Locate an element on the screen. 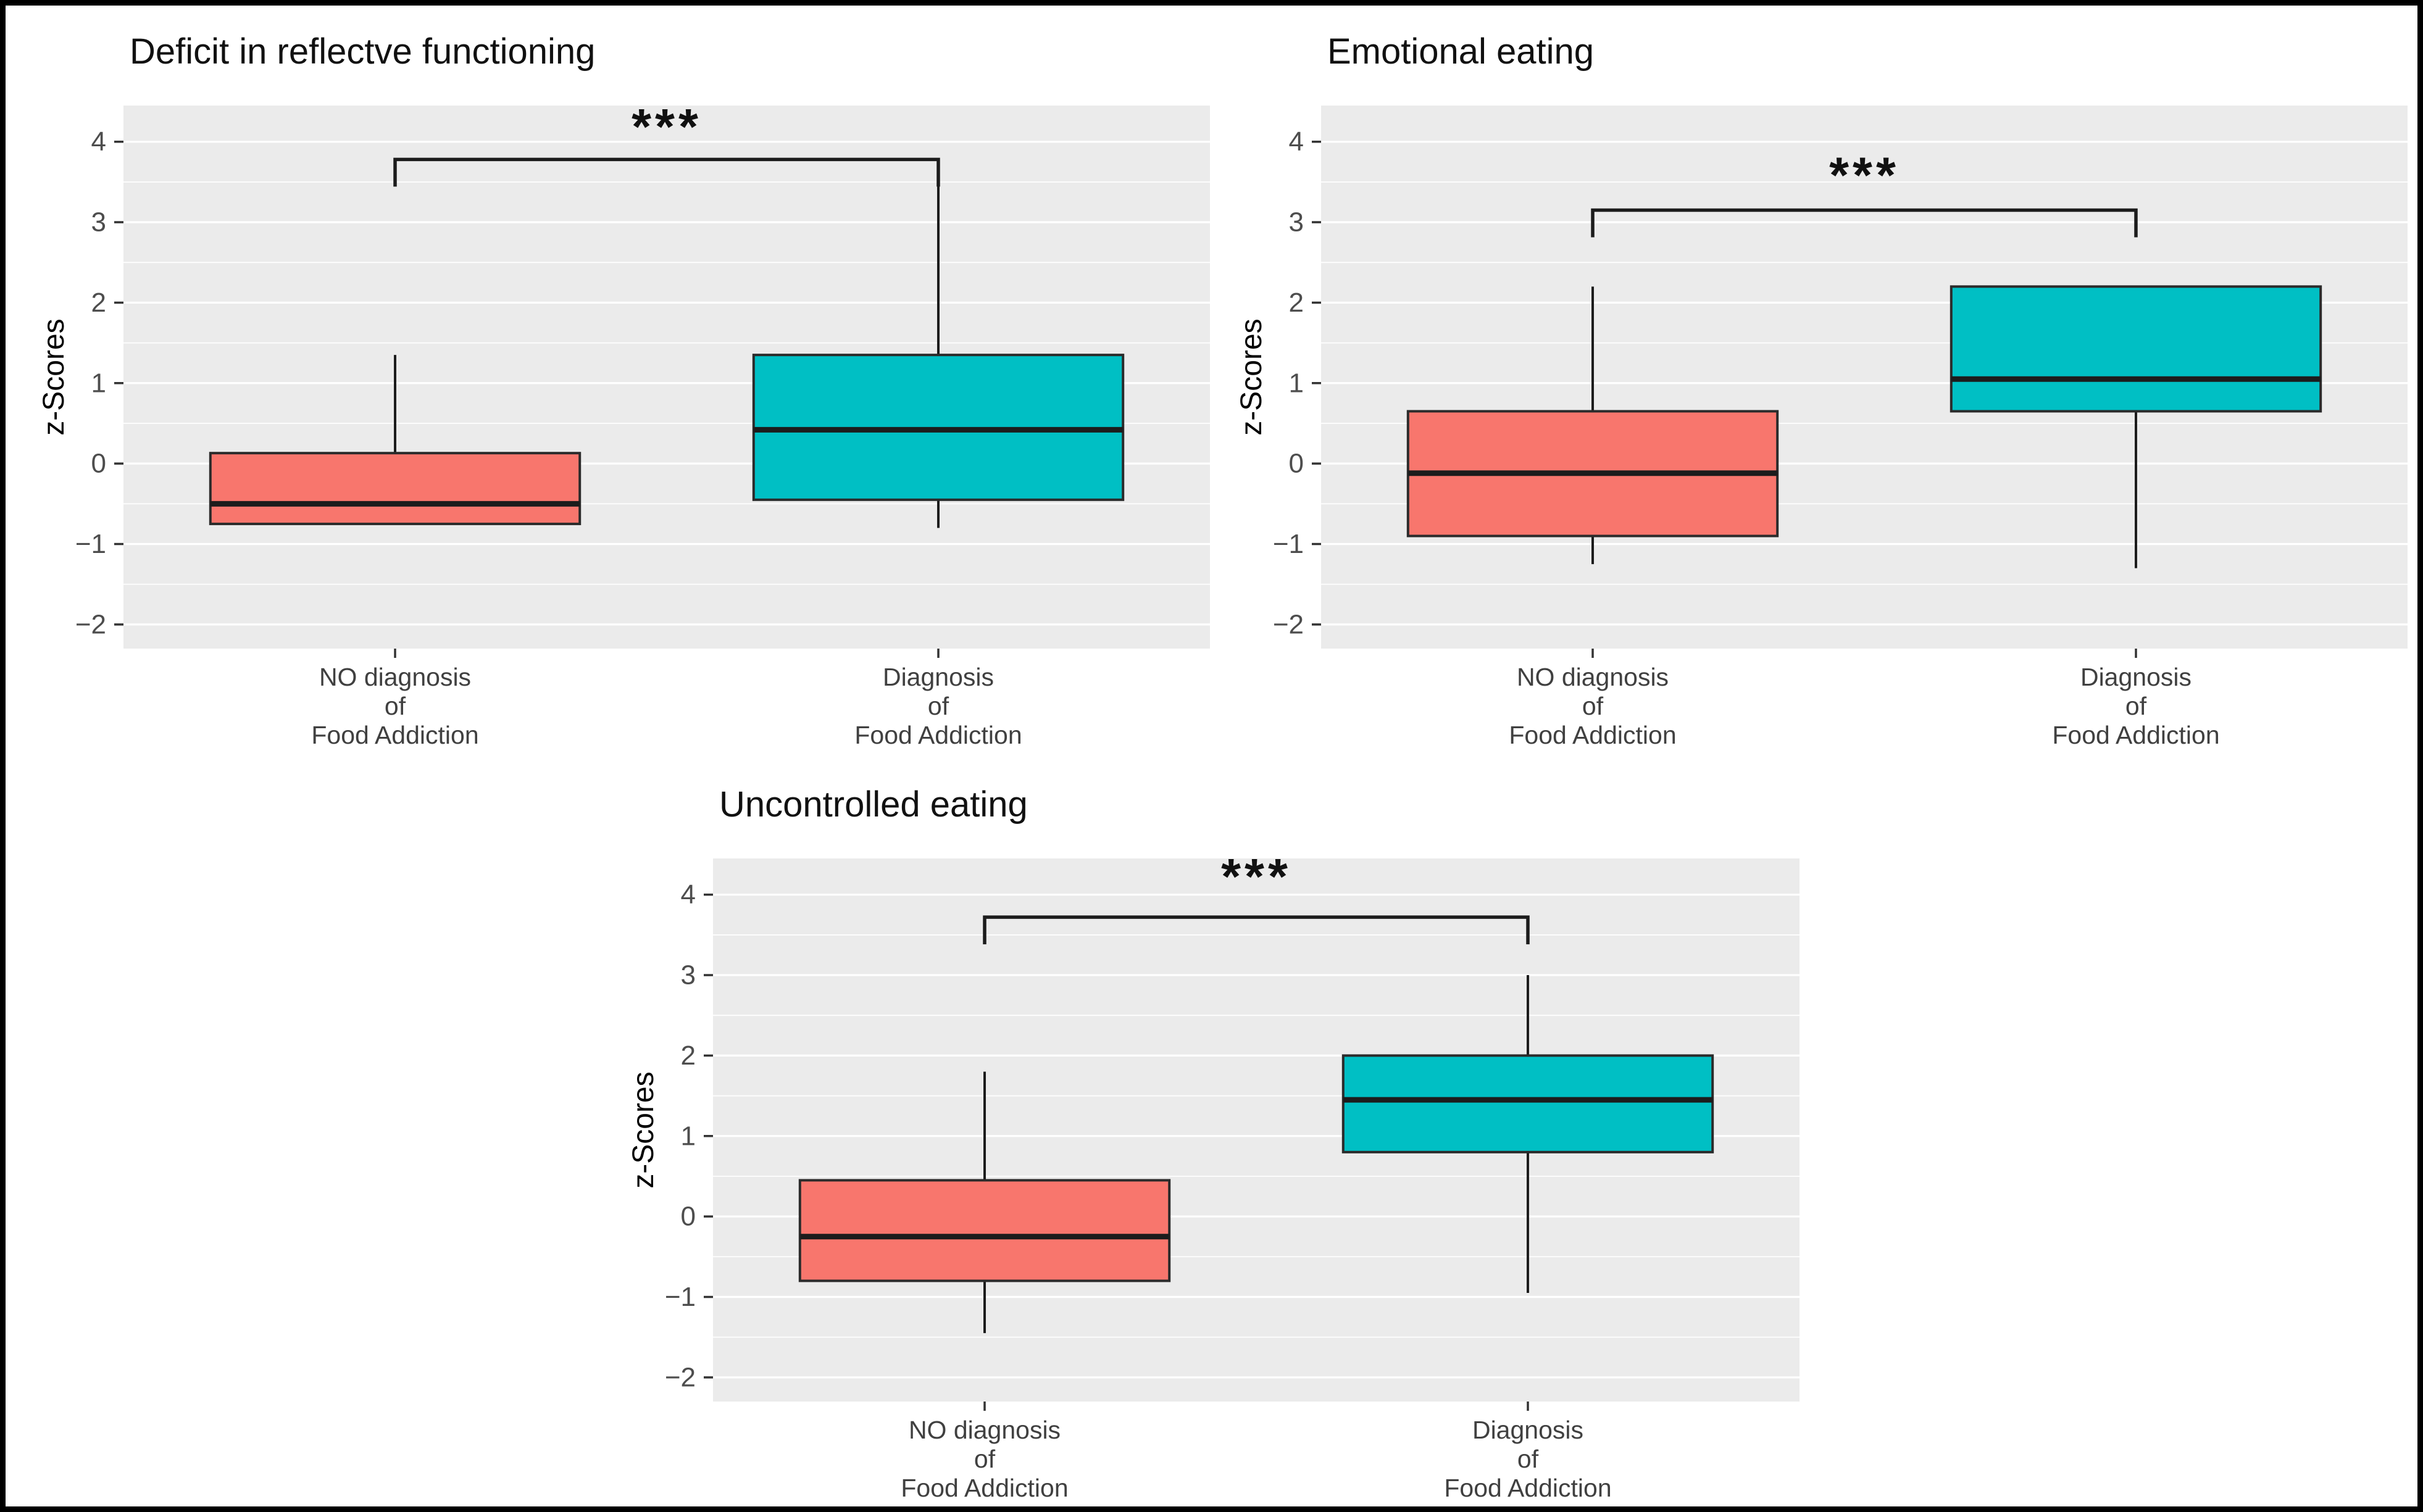 The image size is (2423, 1512). chart-title: Uncontrolled eating is located at coordinates (874, 804).